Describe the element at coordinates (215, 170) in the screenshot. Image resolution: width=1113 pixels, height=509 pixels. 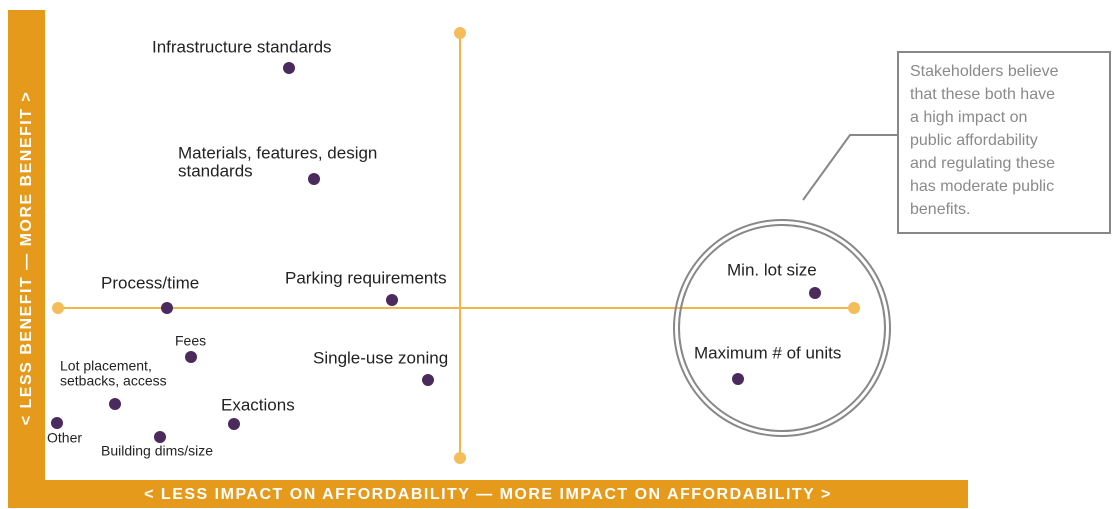
I see `point-label: standards` at that location.